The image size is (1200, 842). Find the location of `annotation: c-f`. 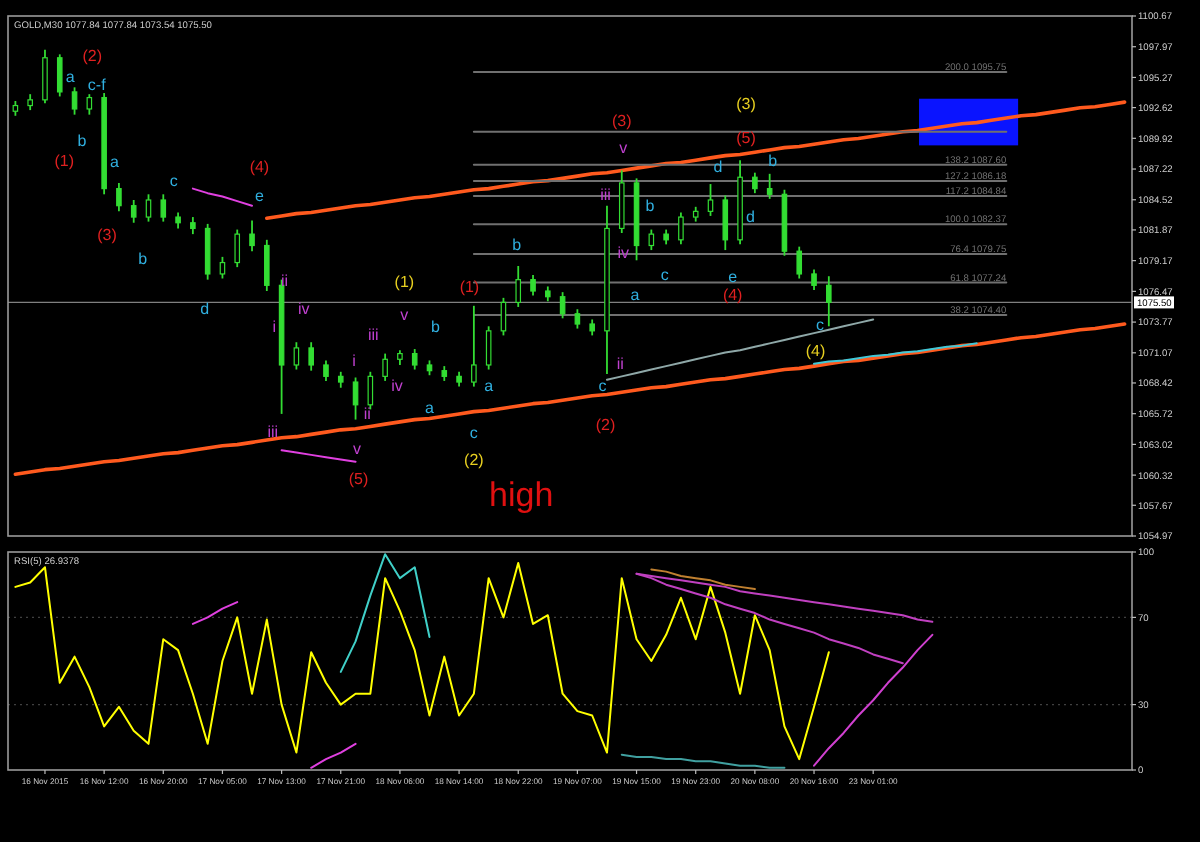

annotation: c-f is located at coordinates (97, 84).